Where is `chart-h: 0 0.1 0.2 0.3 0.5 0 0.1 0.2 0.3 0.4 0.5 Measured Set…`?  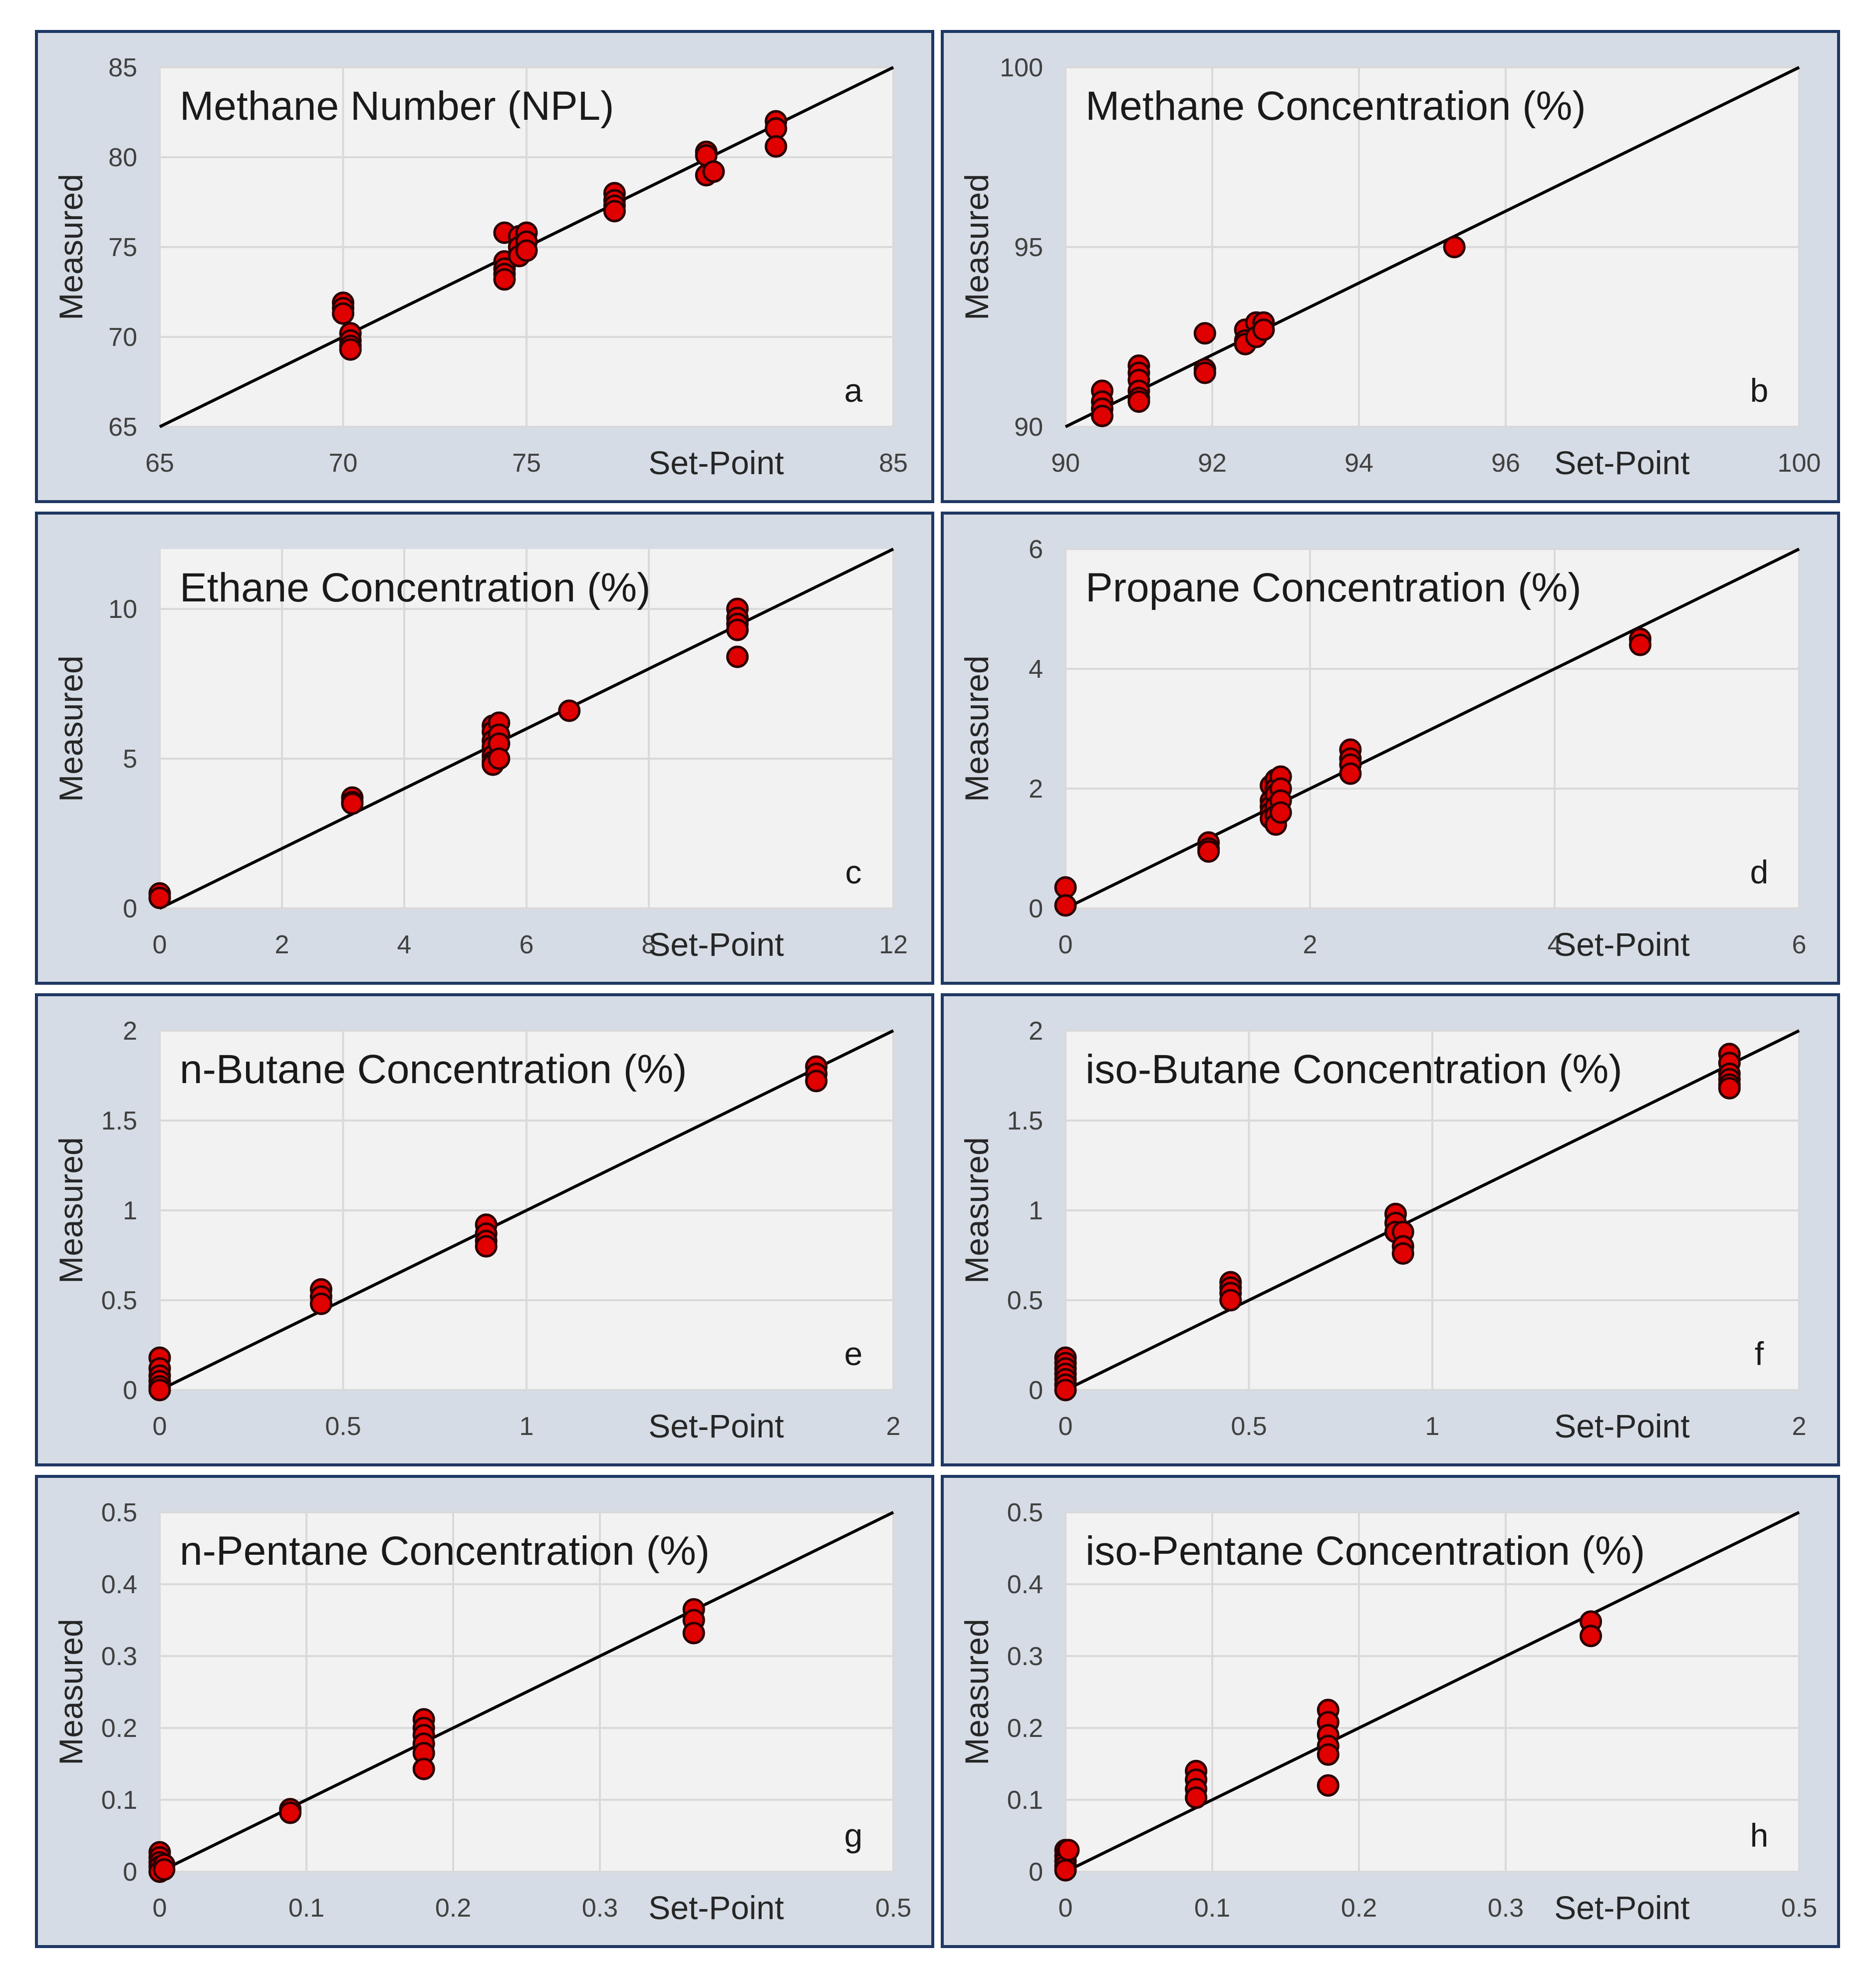 chart-h: 0 0.1 0.2 0.3 0.5 0 0.1 0.2 0.3 0.4 0.5 Measured Set… is located at coordinates (1390, 1711).